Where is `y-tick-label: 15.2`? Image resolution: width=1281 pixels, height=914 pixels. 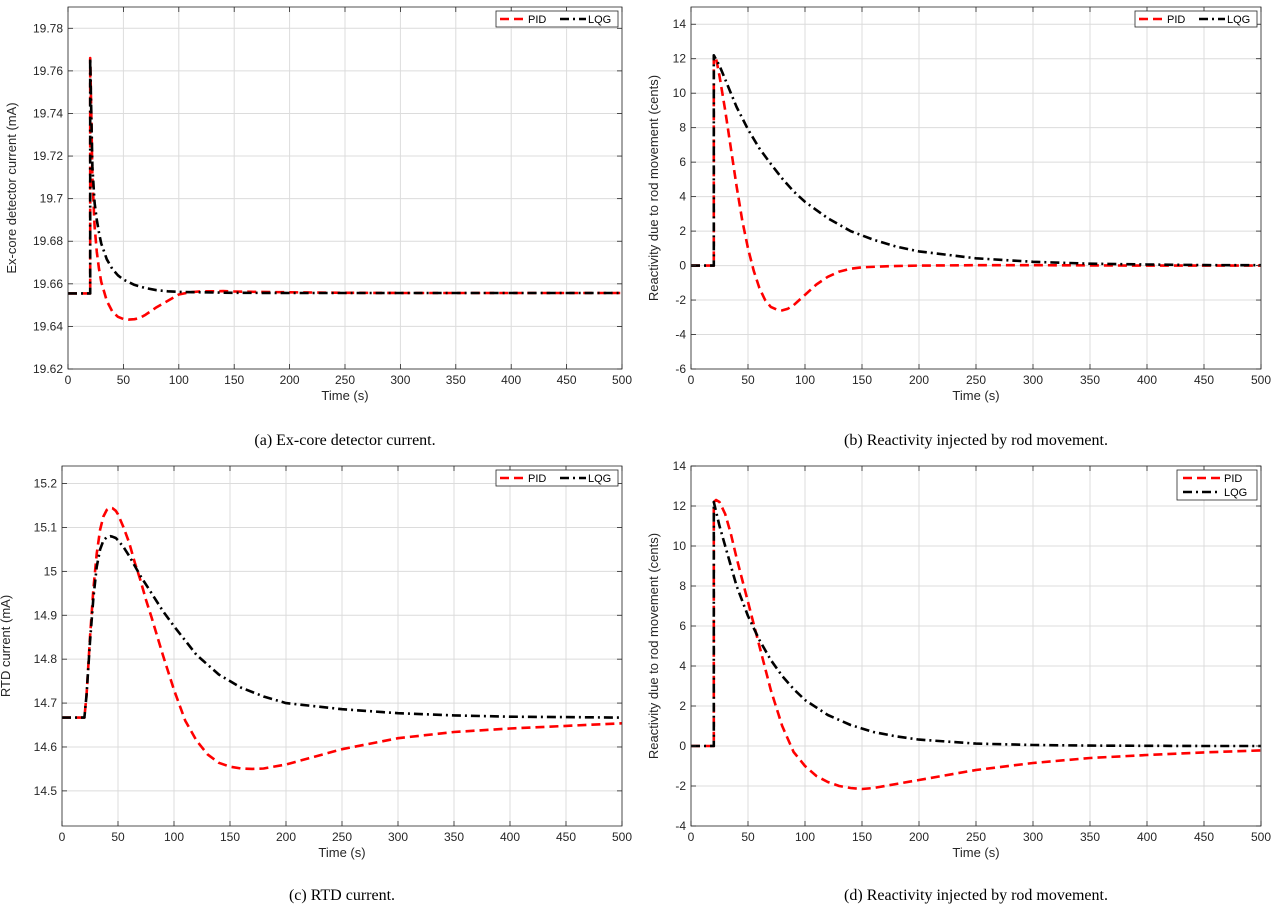
y-tick-label: 15.2 is located at coordinates (46, 484).